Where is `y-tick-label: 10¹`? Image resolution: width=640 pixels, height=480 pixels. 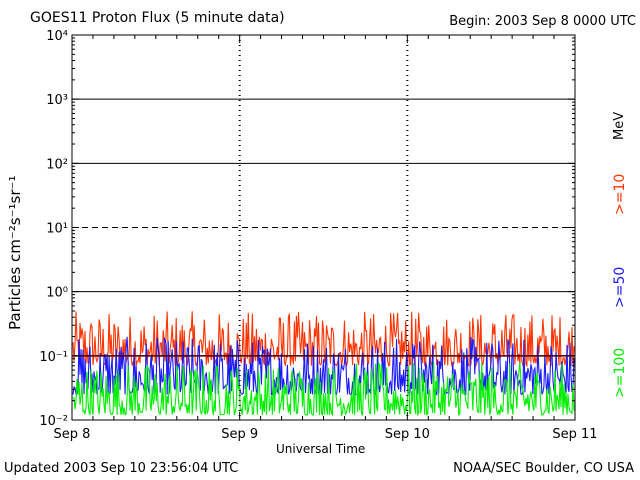 y-tick-label: 10¹ is located at coordinates (57, 229).